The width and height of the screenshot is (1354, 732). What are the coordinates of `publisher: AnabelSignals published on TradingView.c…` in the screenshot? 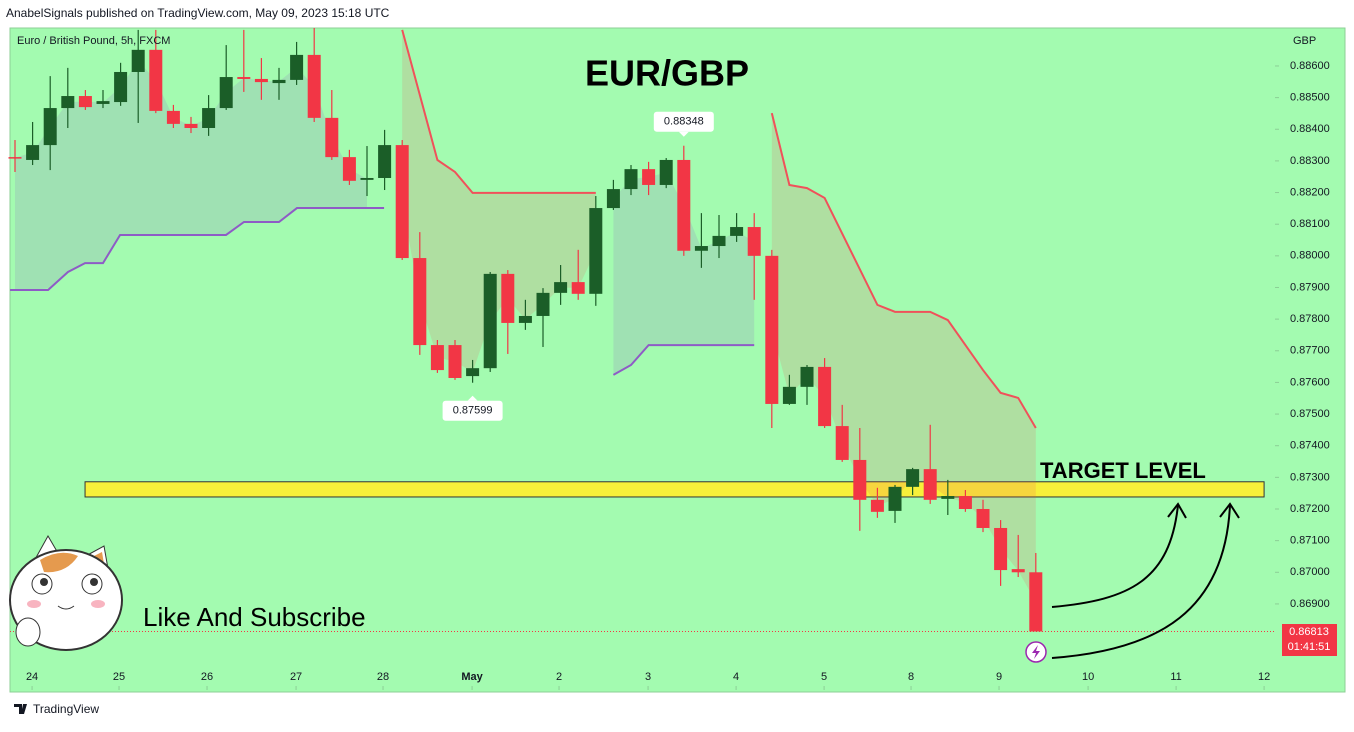 It's located at (198, 13).